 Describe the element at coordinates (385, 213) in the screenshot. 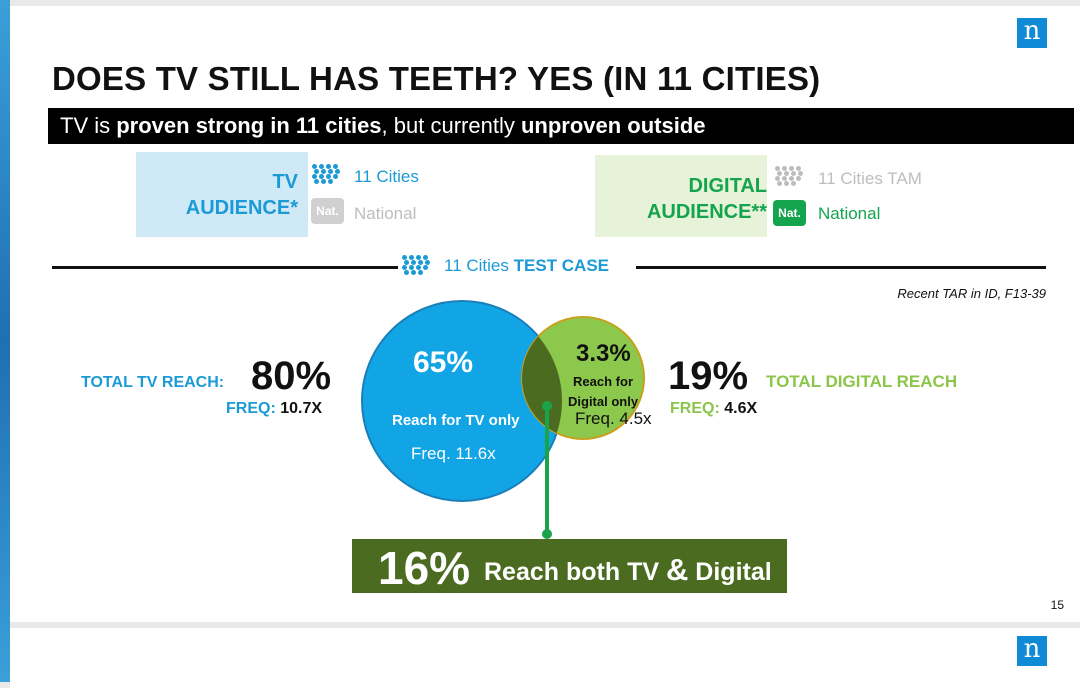

I see `tv-legend-national: National` at that location.